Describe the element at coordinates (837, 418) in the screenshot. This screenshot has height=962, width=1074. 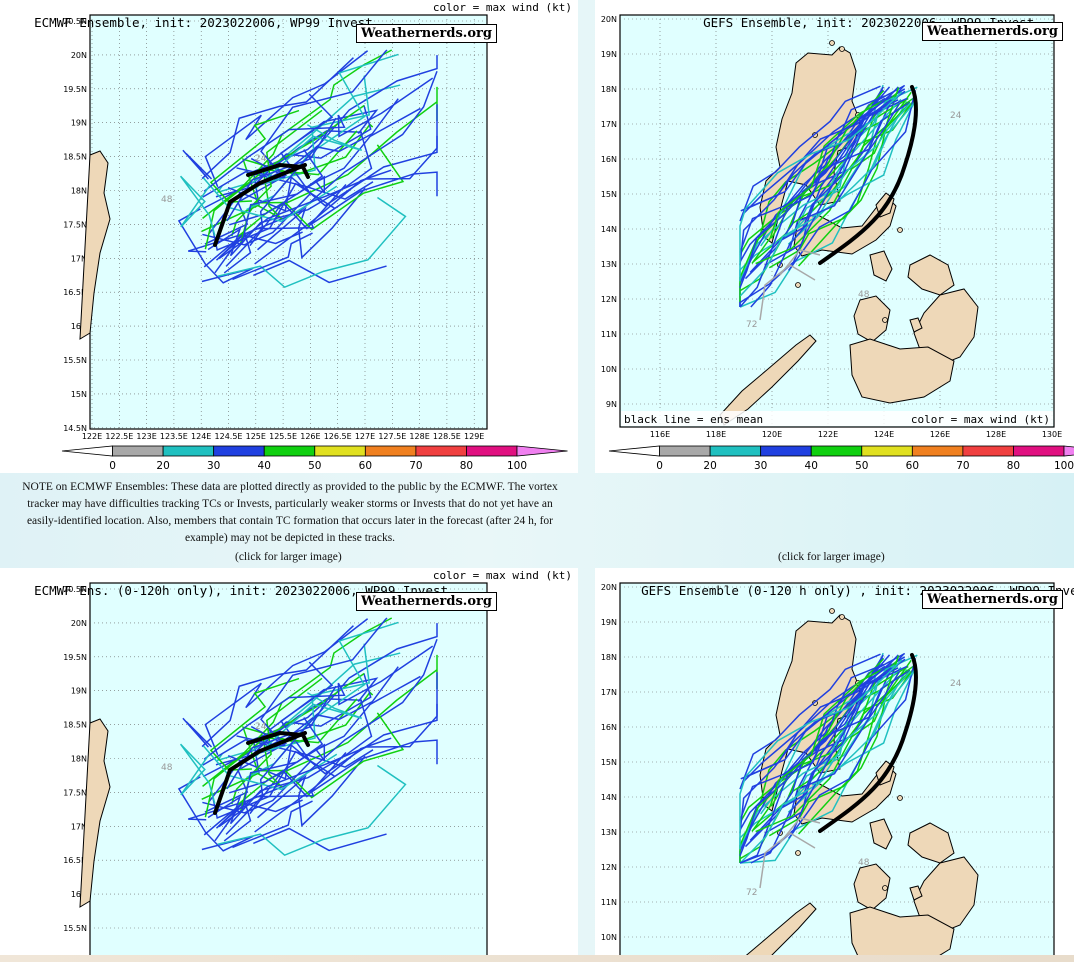
I see `inner-label-strip` at that location.